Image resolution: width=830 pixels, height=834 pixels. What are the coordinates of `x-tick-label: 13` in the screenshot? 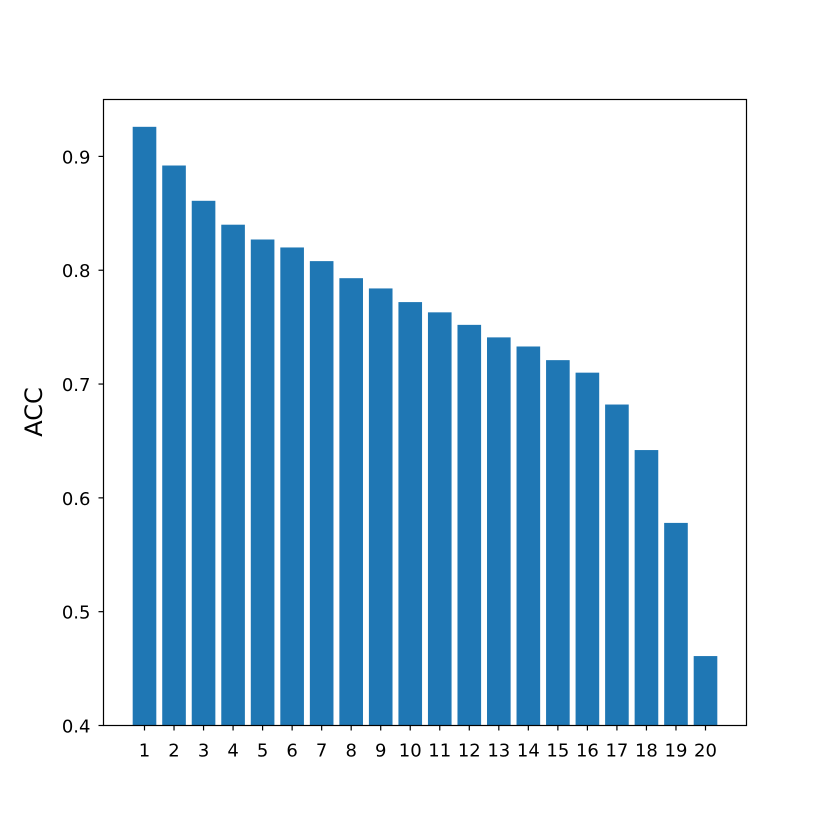 It's located at (498, 751).